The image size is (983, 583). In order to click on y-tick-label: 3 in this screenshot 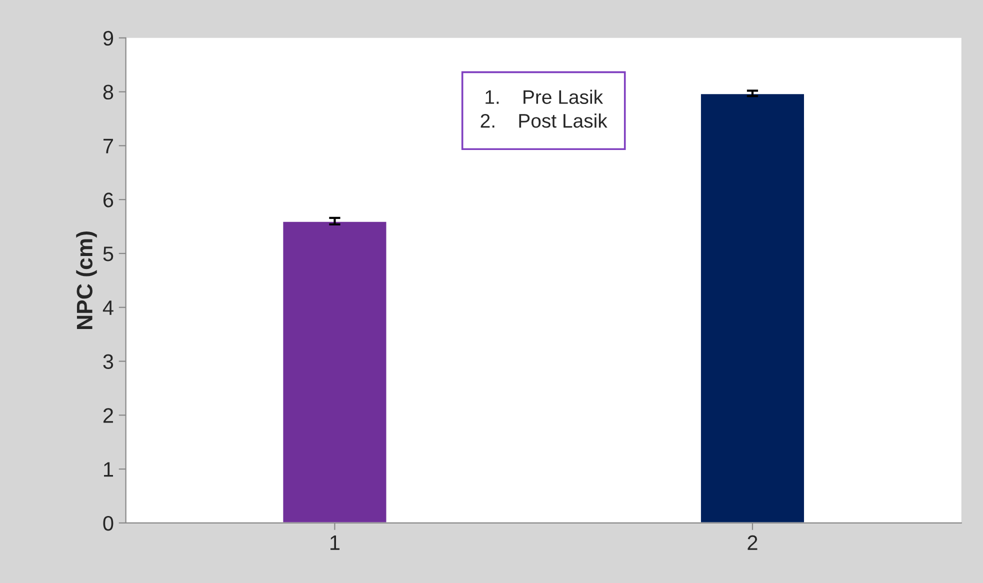, I will do `click(108, 362)`.